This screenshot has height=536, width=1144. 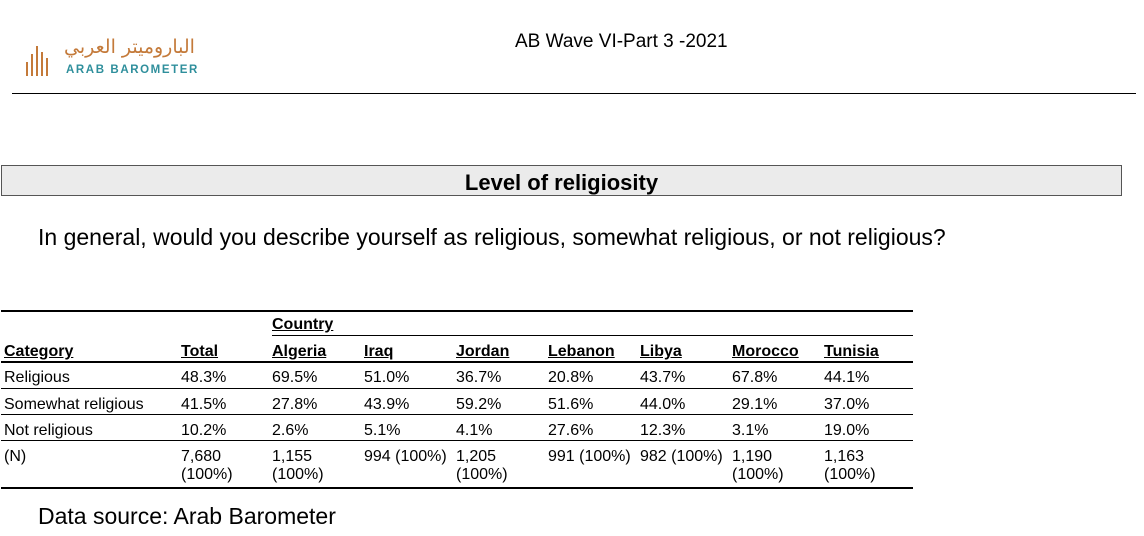 I want to click on data-source-note: Data source: Arab Barometer, so click(x=187, y=516).